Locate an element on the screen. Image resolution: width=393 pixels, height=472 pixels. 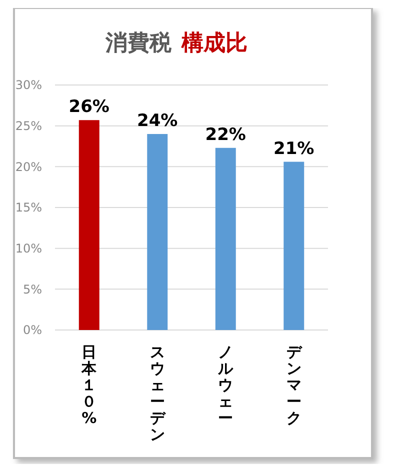
y-tick-label: 10% is located at coordinates (28, 249).